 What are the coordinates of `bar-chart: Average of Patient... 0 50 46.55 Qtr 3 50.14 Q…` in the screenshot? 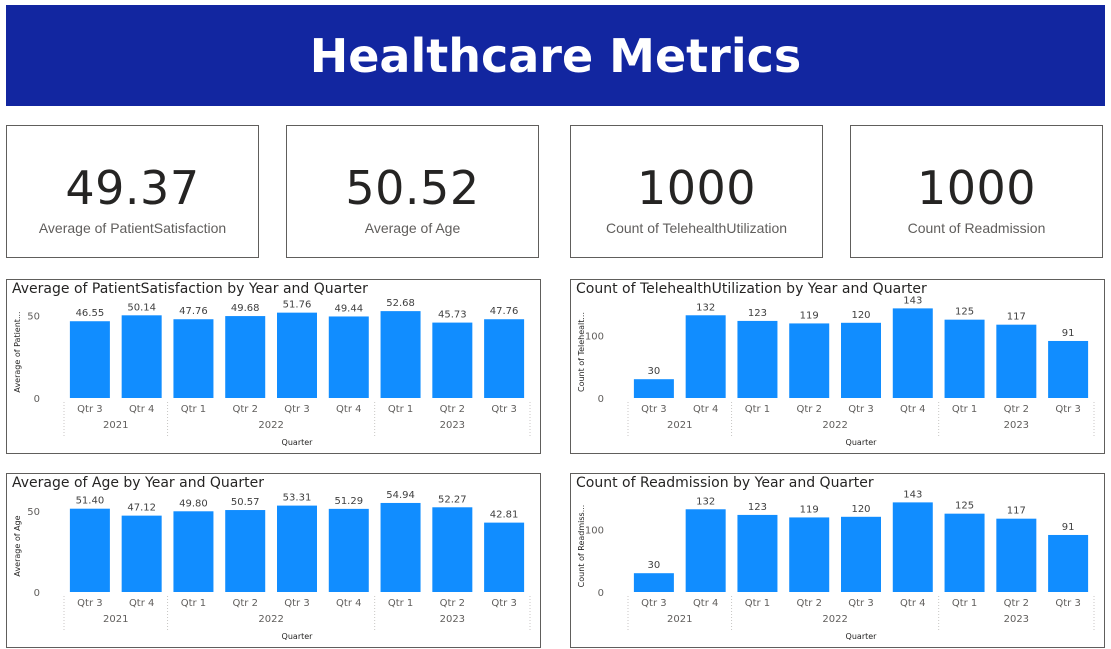 It's located at (272, 372).